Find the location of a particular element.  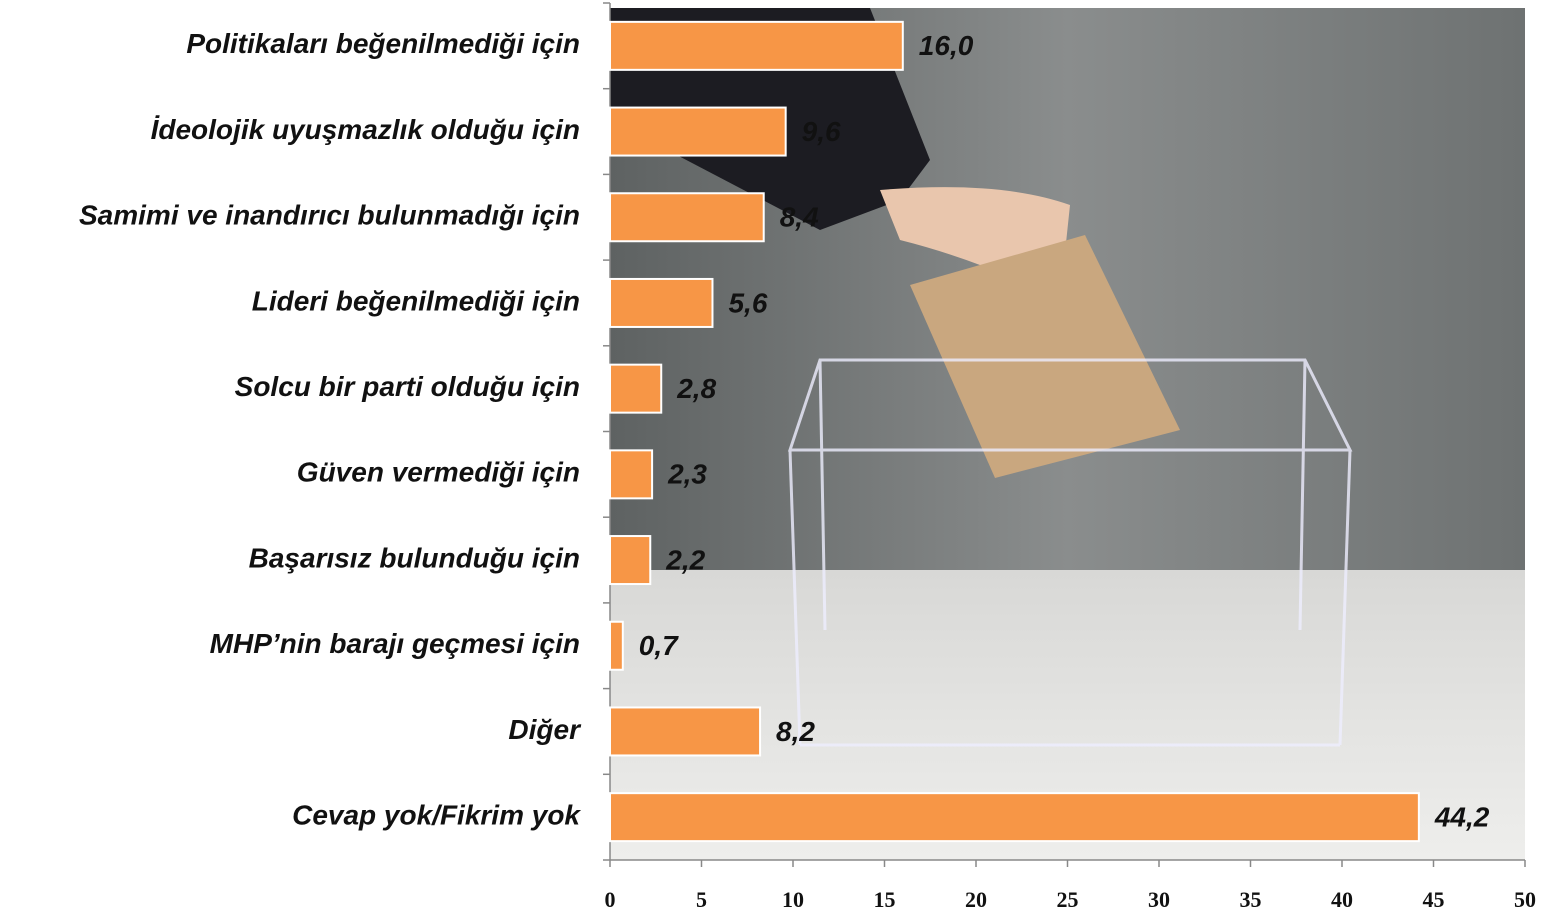

x-tick-label: 45 is located at coordinates (1434, 899).